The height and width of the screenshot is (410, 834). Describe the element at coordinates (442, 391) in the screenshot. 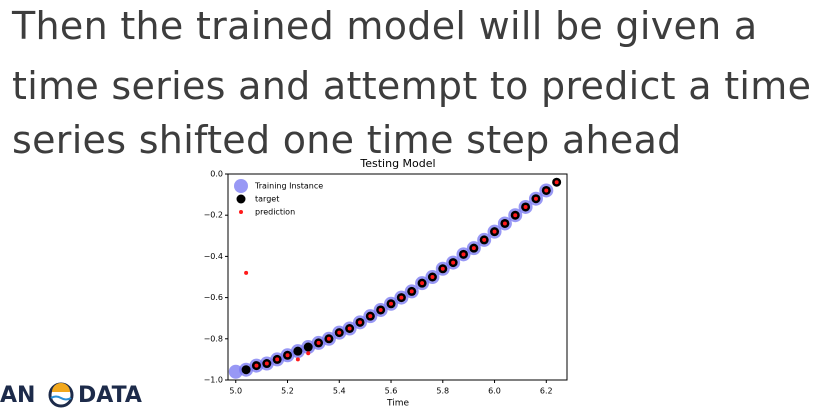

I see `x-tick-label: 5.8` at that location.